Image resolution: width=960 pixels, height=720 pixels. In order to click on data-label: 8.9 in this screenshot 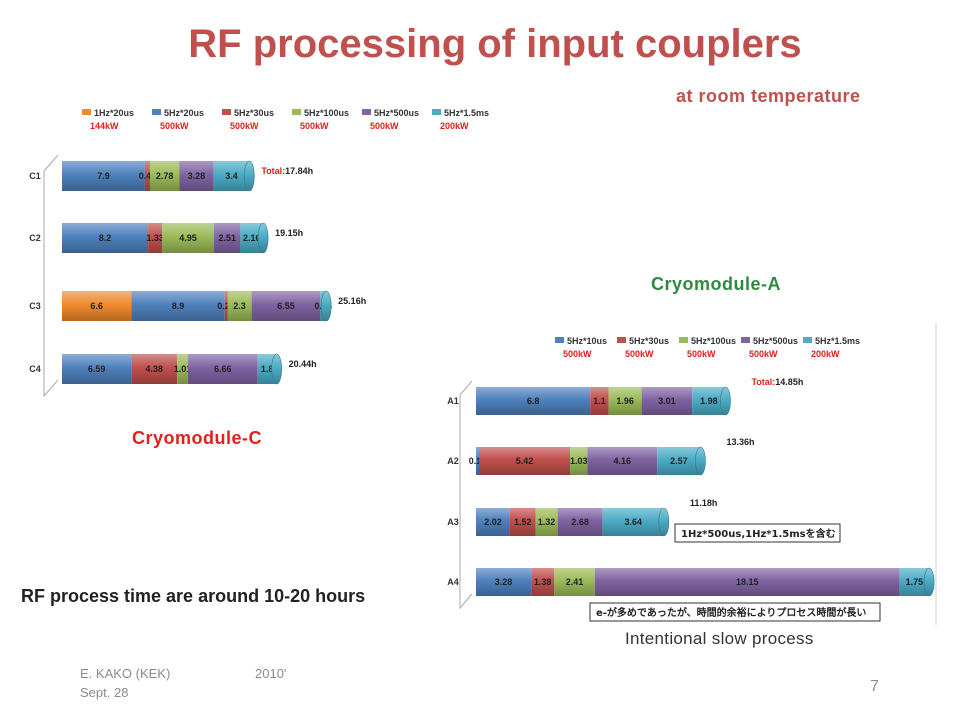, I will do `click(178, 306)`.